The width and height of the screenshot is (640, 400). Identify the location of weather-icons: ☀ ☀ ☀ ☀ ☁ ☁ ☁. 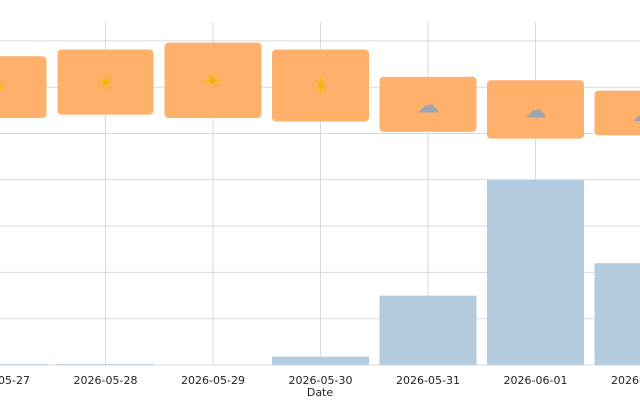
(320, 98).